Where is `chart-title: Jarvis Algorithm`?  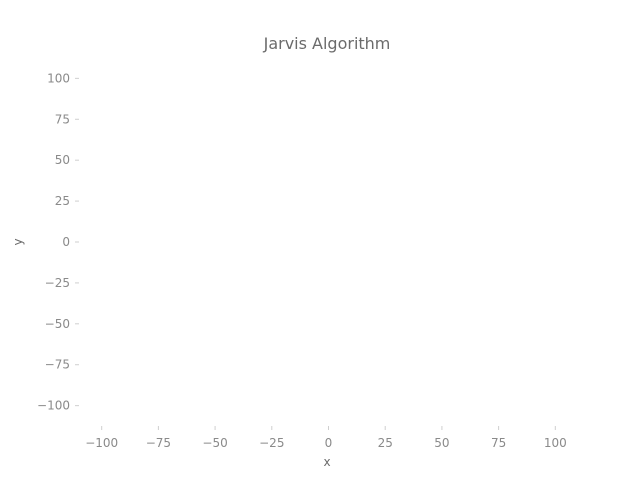 chart-title: Jarvis Algorithm is located at coordinates (327, 43).